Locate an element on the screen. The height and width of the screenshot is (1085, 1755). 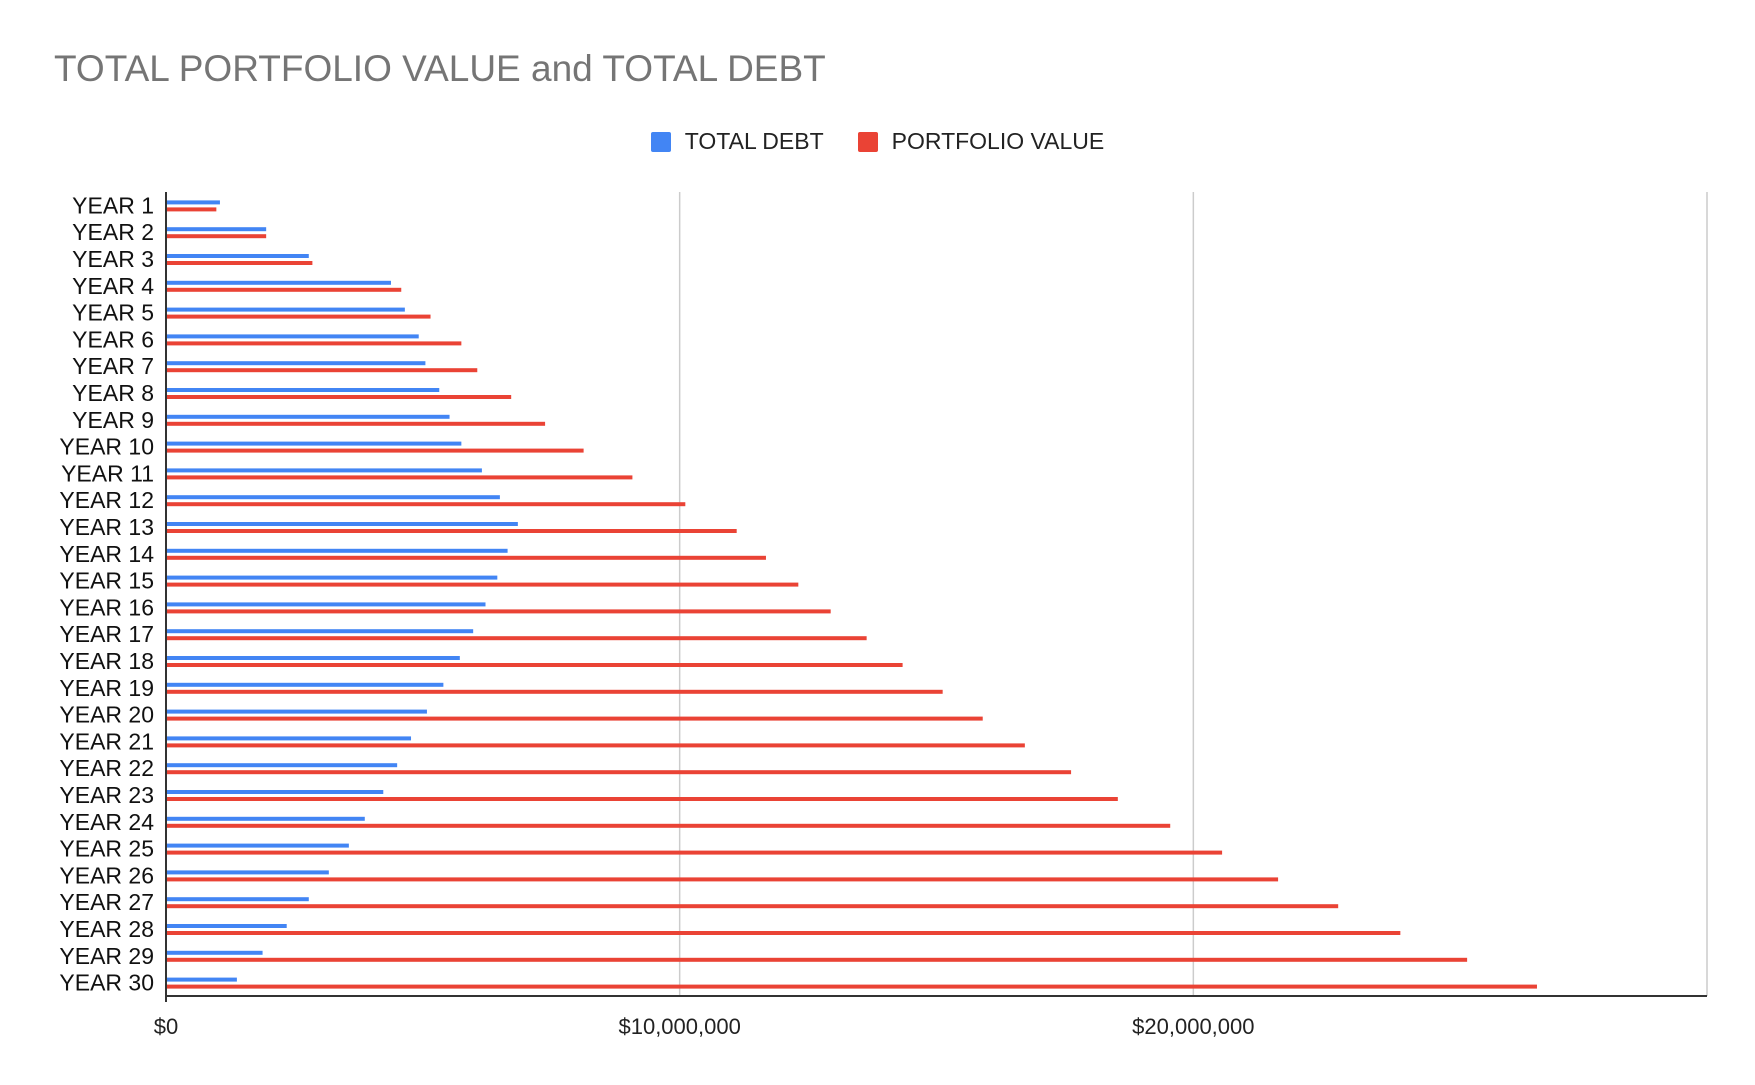
y-category-label: YEAR 12 is located at coordinates (106, 500).